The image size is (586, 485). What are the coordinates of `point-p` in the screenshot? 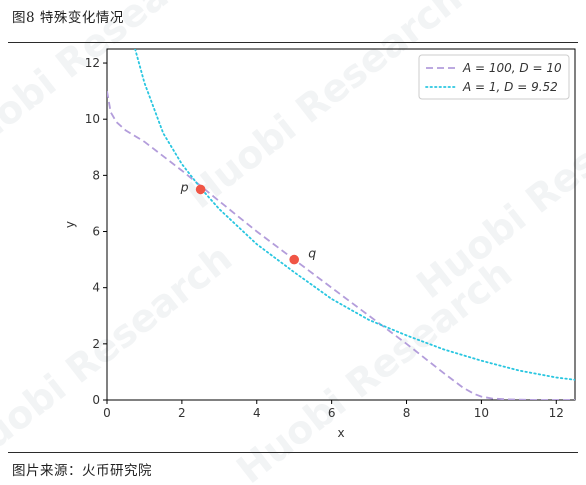 It's located at (200, 189).